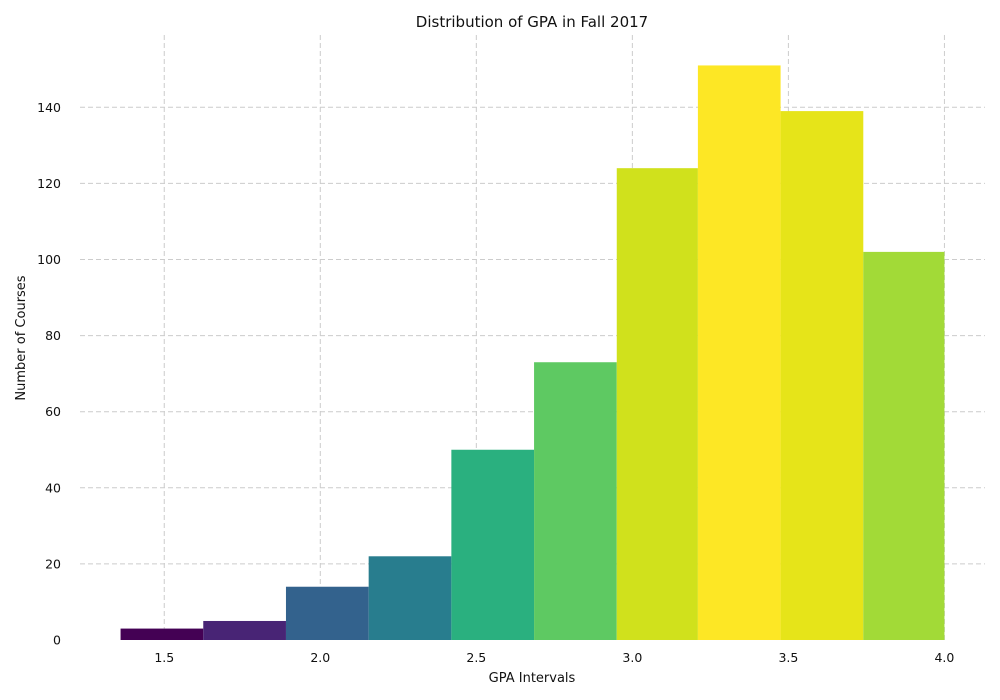 The height and width of the screenshot is (700, 1000). Describe the element at coordinates (49, 107) in the screenshot. I see `y-tick-label: 140` at that location.